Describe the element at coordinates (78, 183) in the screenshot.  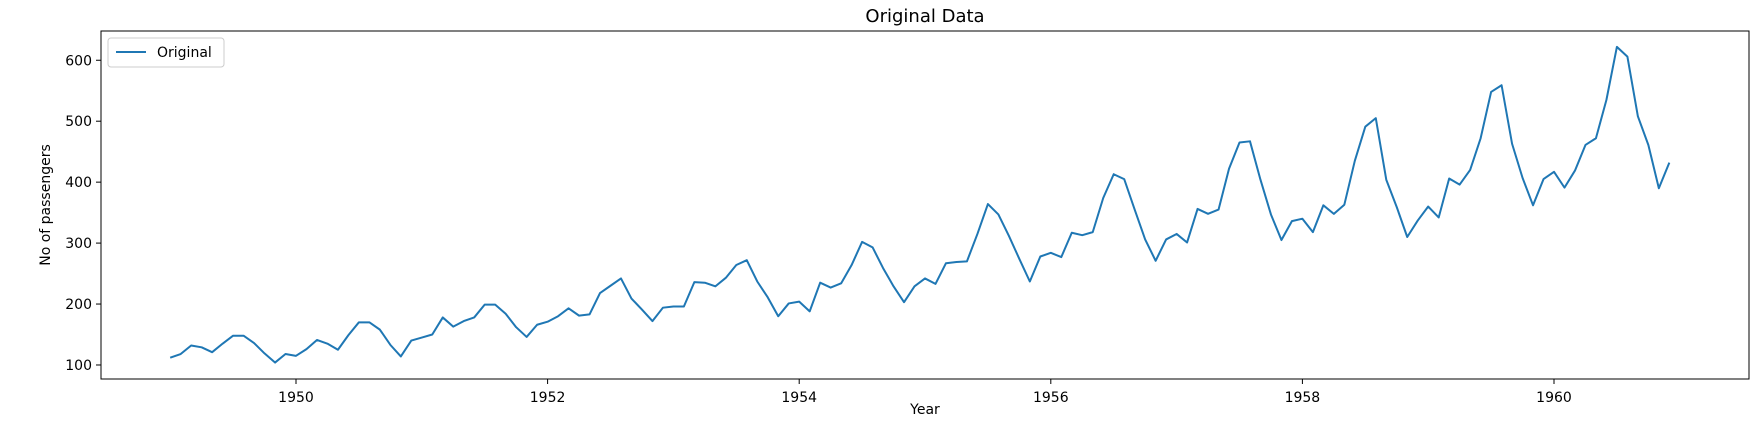
I see `y-tick-label: 400` at that location.